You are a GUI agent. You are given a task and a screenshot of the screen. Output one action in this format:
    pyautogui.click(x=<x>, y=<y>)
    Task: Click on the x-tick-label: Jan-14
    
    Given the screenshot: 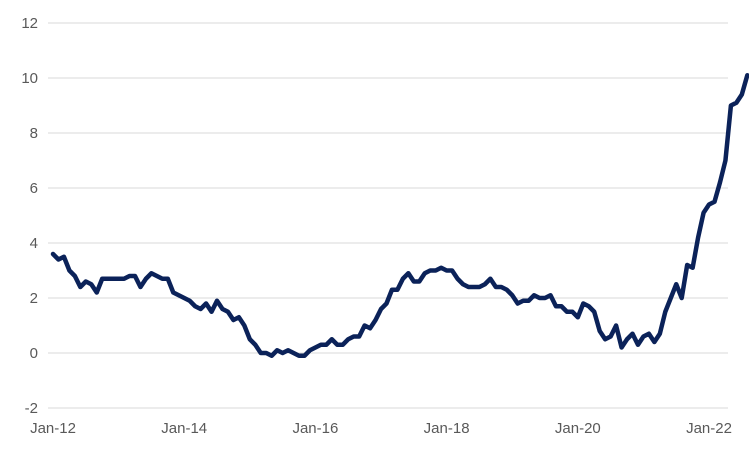 What is the action you would take?
    pyautogui.click(x=184, y=428)
    